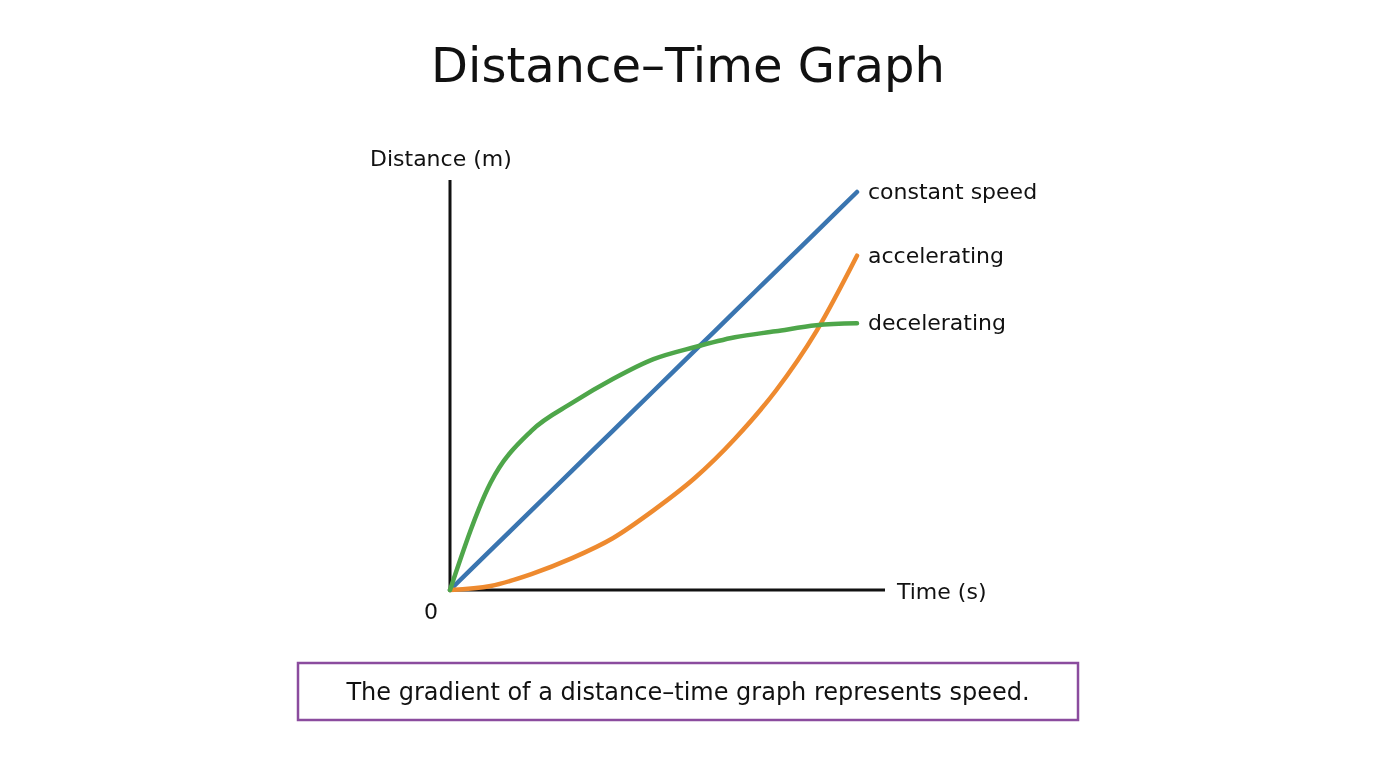 The image size is (1376, 768). Describe the element at coordinates (688, 65) in the screenshot. I see `chart-title: Distance–Time Graph` at that location.